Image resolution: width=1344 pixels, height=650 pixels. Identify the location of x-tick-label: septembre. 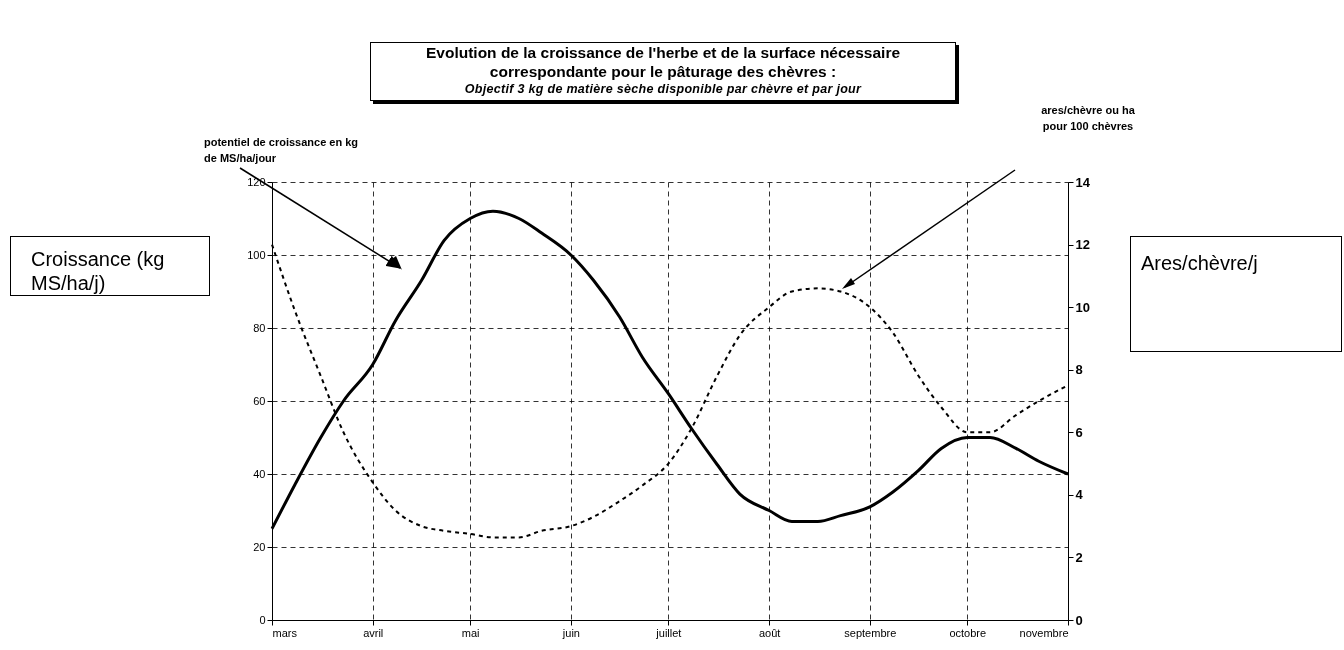
(870, 632).